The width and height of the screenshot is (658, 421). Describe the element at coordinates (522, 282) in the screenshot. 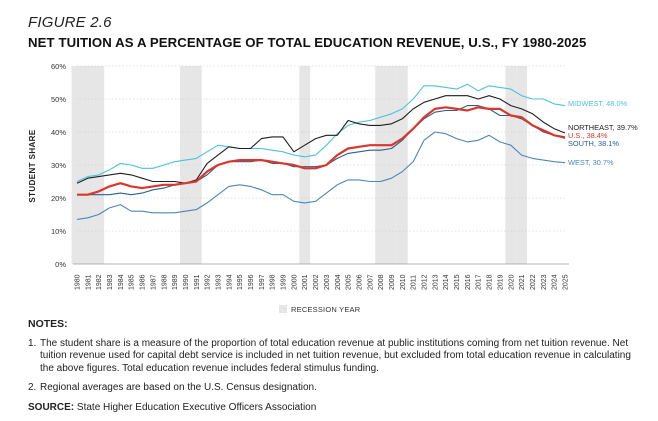

I see `x-tick-label: 2021` at that location.